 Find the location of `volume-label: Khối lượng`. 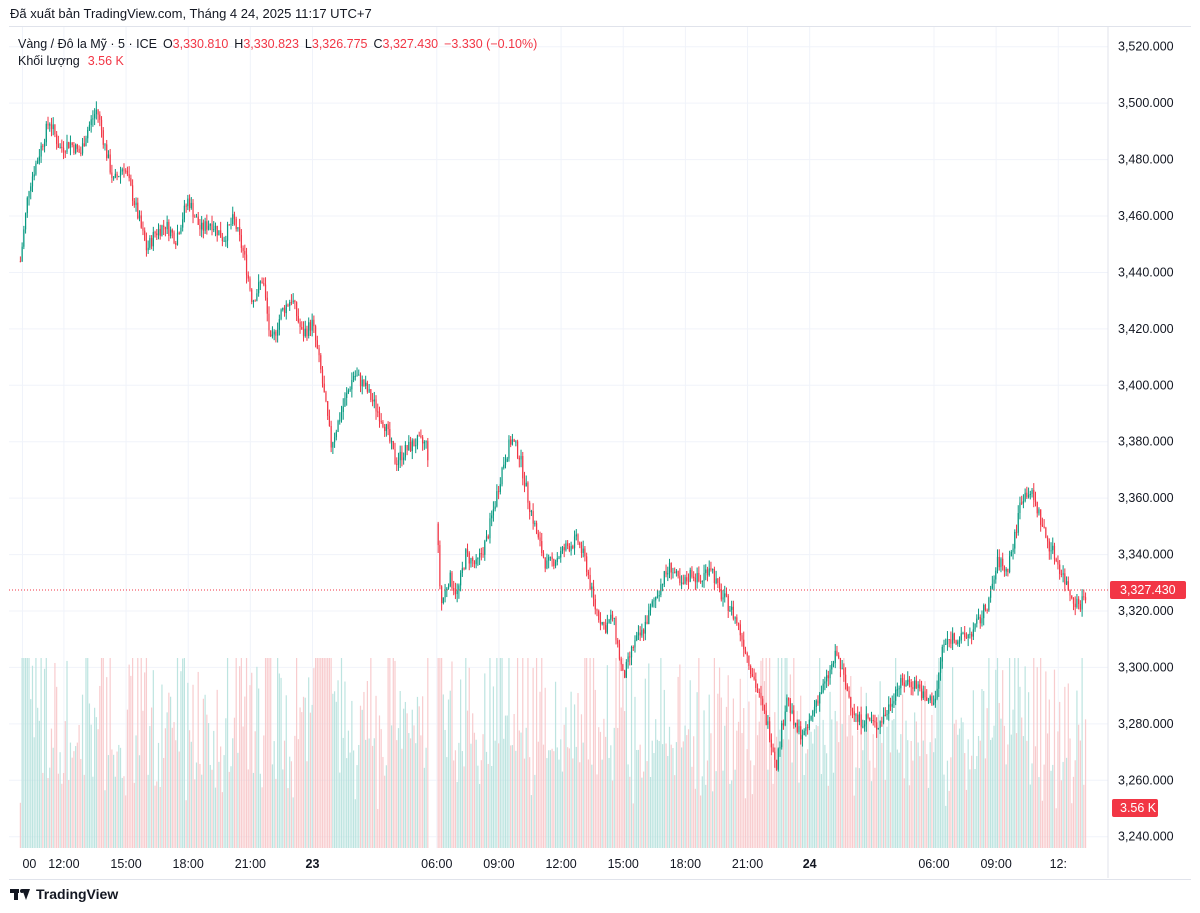

volume-label: Khối lượng is located at coordinates (49, 61).